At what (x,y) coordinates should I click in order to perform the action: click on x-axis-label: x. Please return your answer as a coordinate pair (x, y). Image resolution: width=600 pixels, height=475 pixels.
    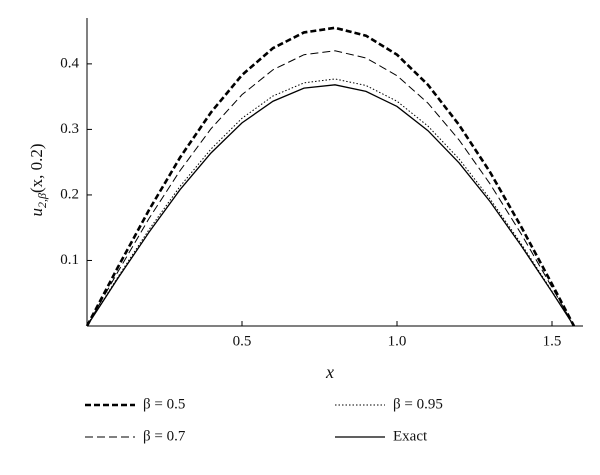
    Looking at the image, I should click on (329, 372).